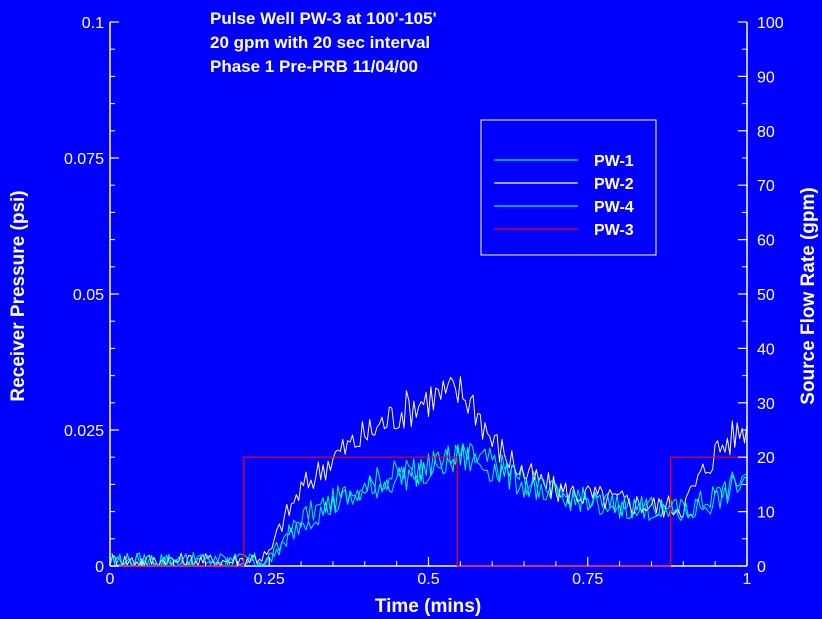 Image resolution: width=822 pixels, height=619 pixels. Describe the element at coordinates (614, 207) in the screenshot. I see `legend-label-pw-4: PW-4` at that location.